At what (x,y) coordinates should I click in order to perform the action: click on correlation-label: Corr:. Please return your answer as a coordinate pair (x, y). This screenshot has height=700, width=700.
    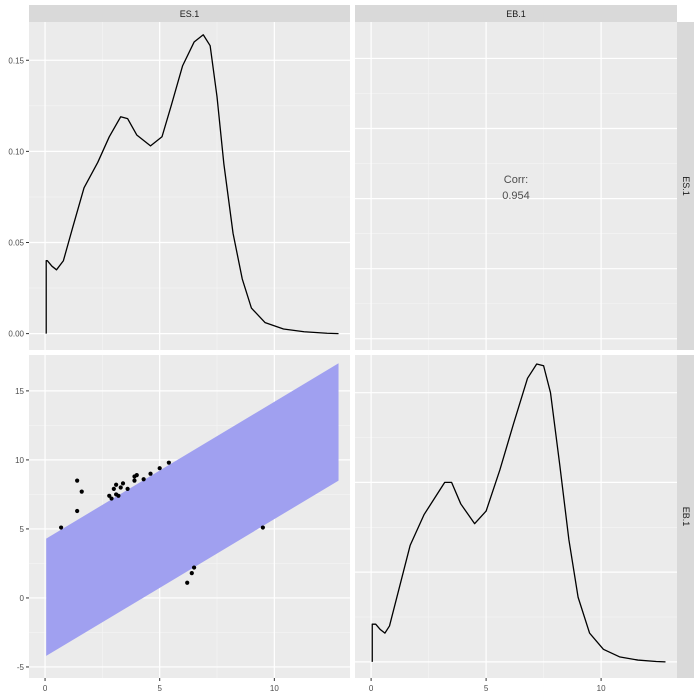
    Looking at the image, I should click on (516, 180).